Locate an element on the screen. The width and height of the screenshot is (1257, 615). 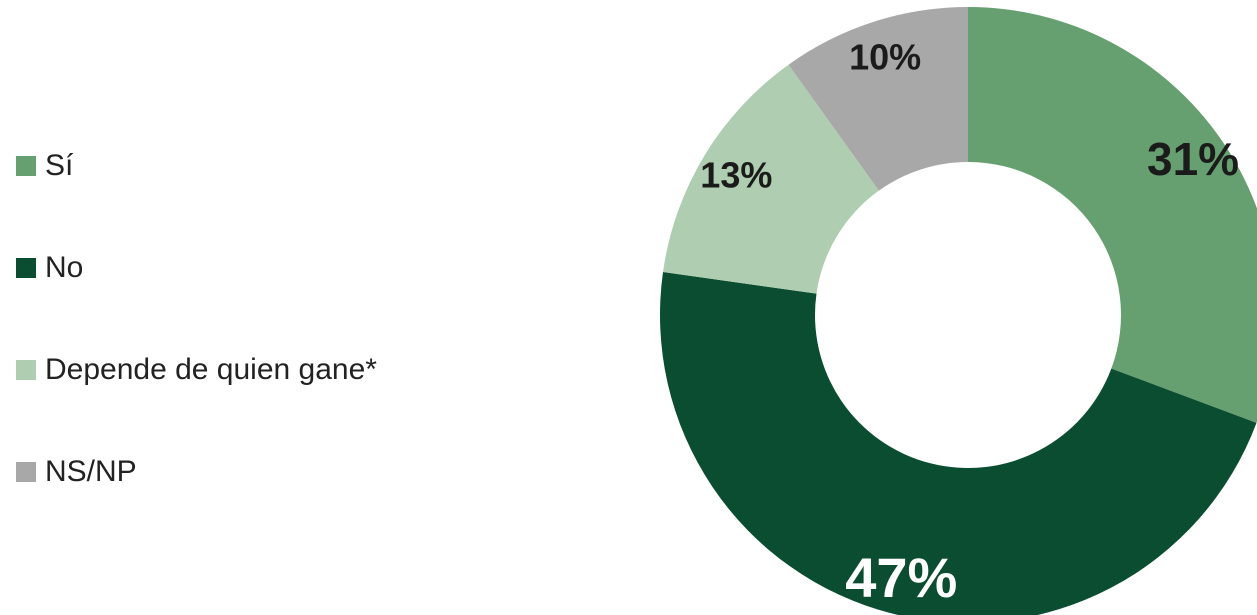
legend-label: NS/NP is located at coordinates (91, 471).